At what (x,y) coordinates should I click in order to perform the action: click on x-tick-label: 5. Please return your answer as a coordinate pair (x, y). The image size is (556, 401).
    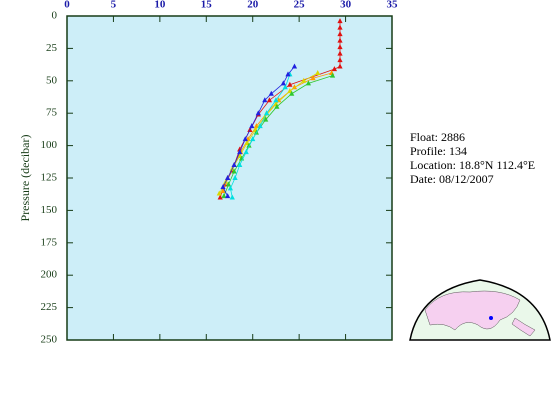
    Looking at the image, I should click on (114, 5).